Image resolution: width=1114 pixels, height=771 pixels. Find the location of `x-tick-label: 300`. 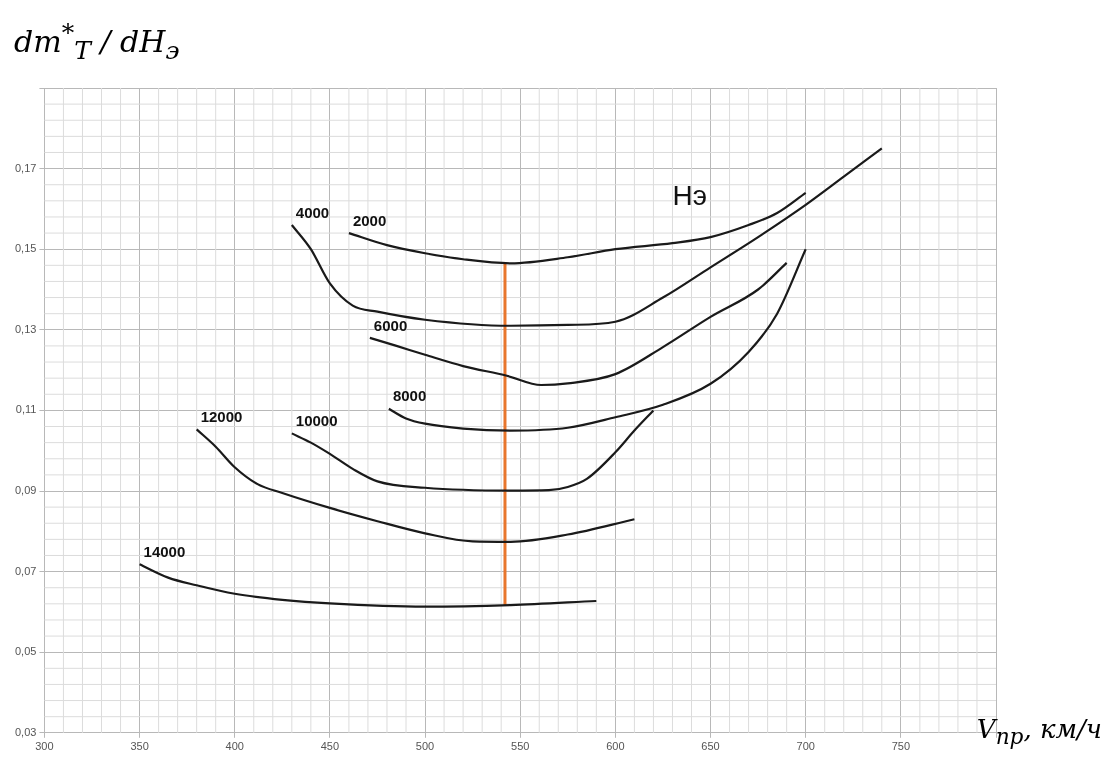

x-tick-label: 300 is located at coordinates (44, 746).